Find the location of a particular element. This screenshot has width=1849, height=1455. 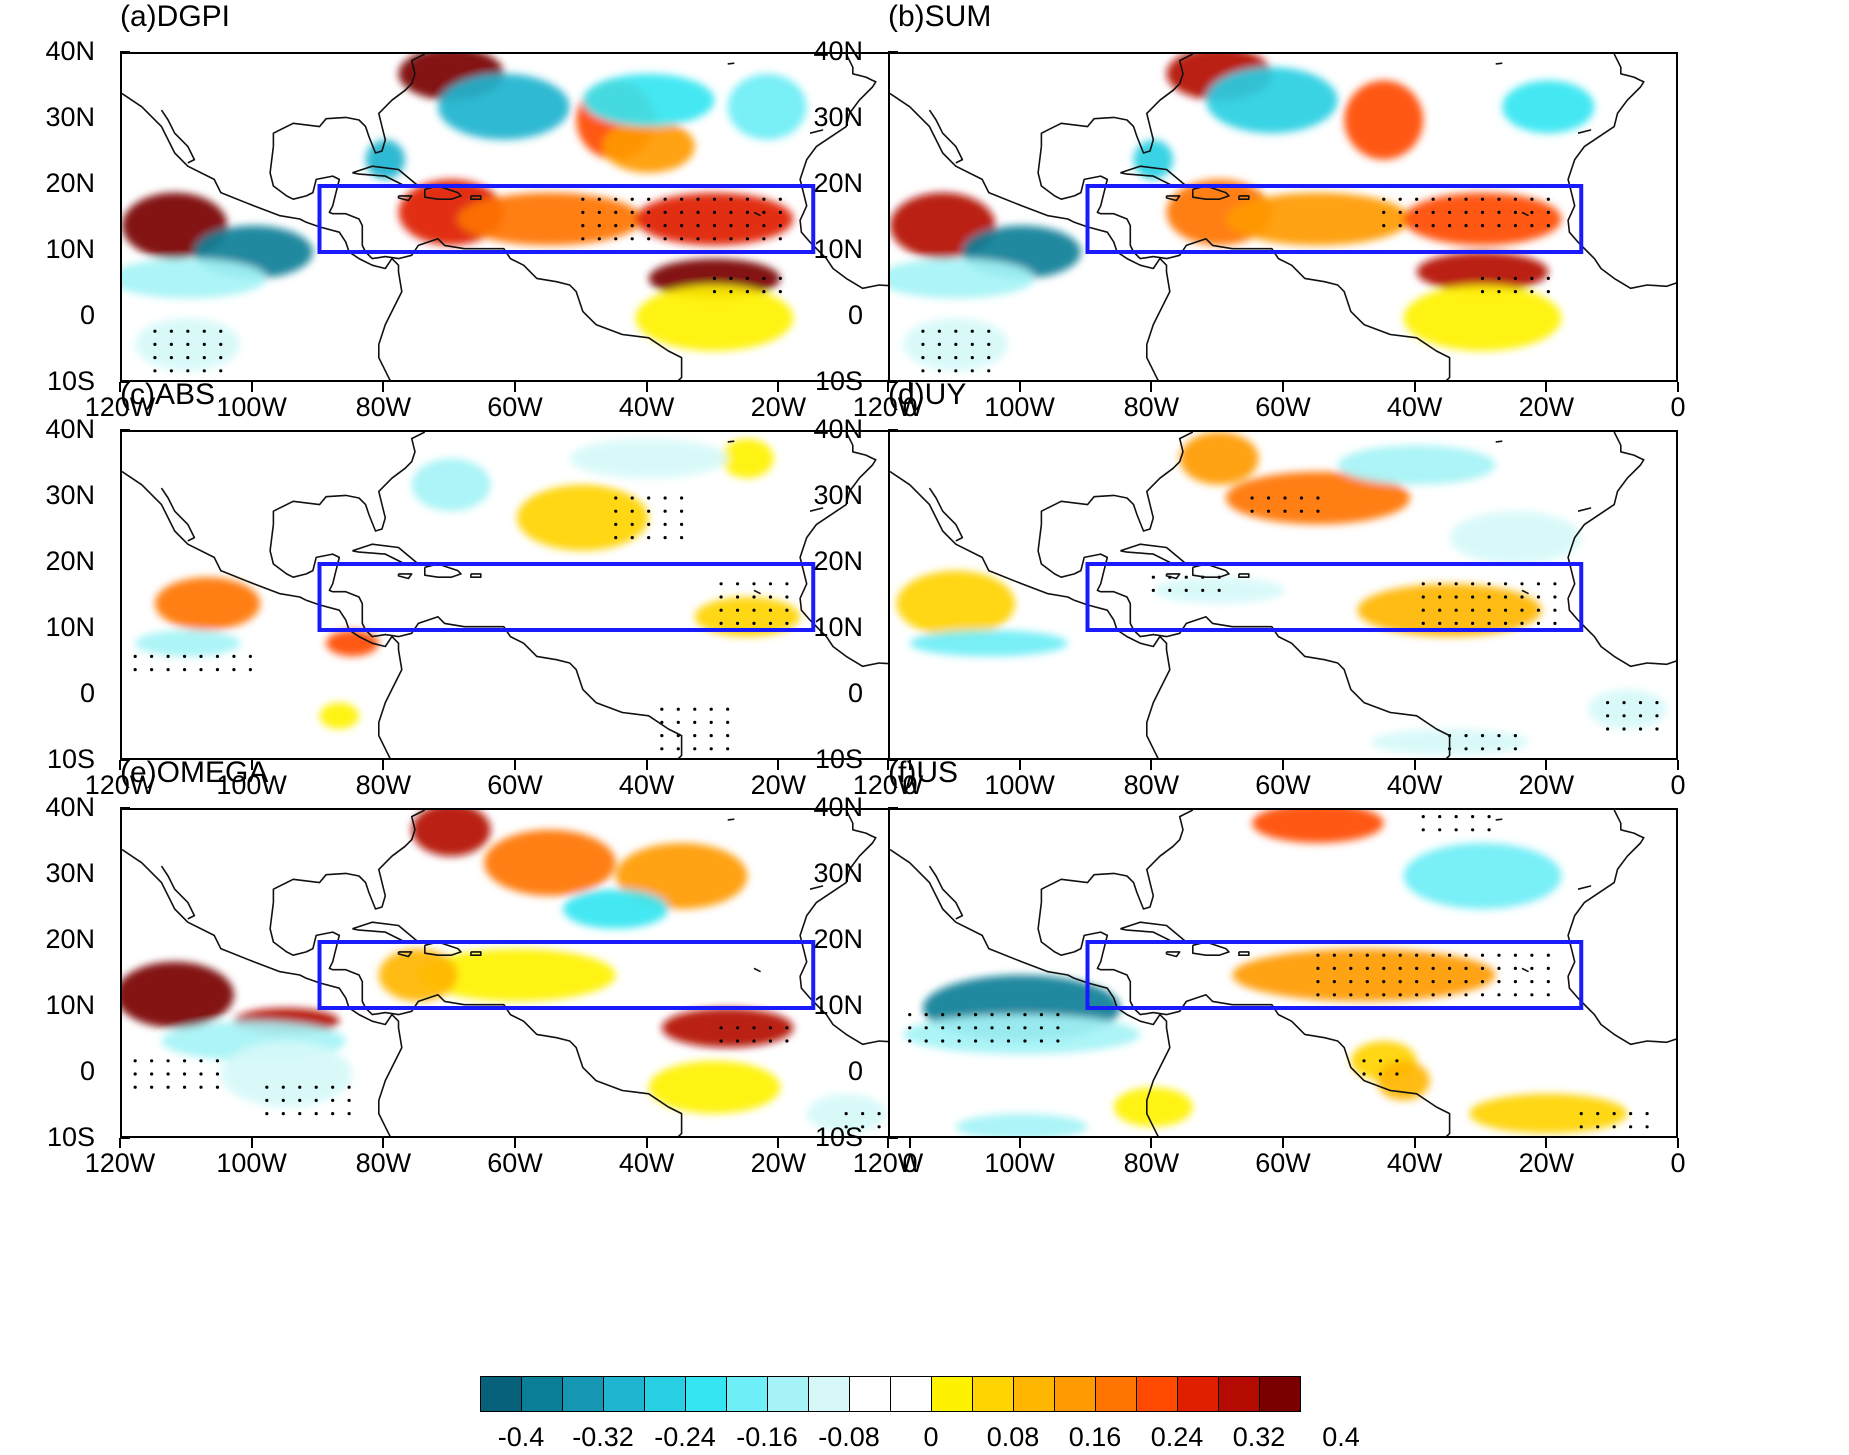

y-tick-label: 30N is located at coordinates (838, 495).